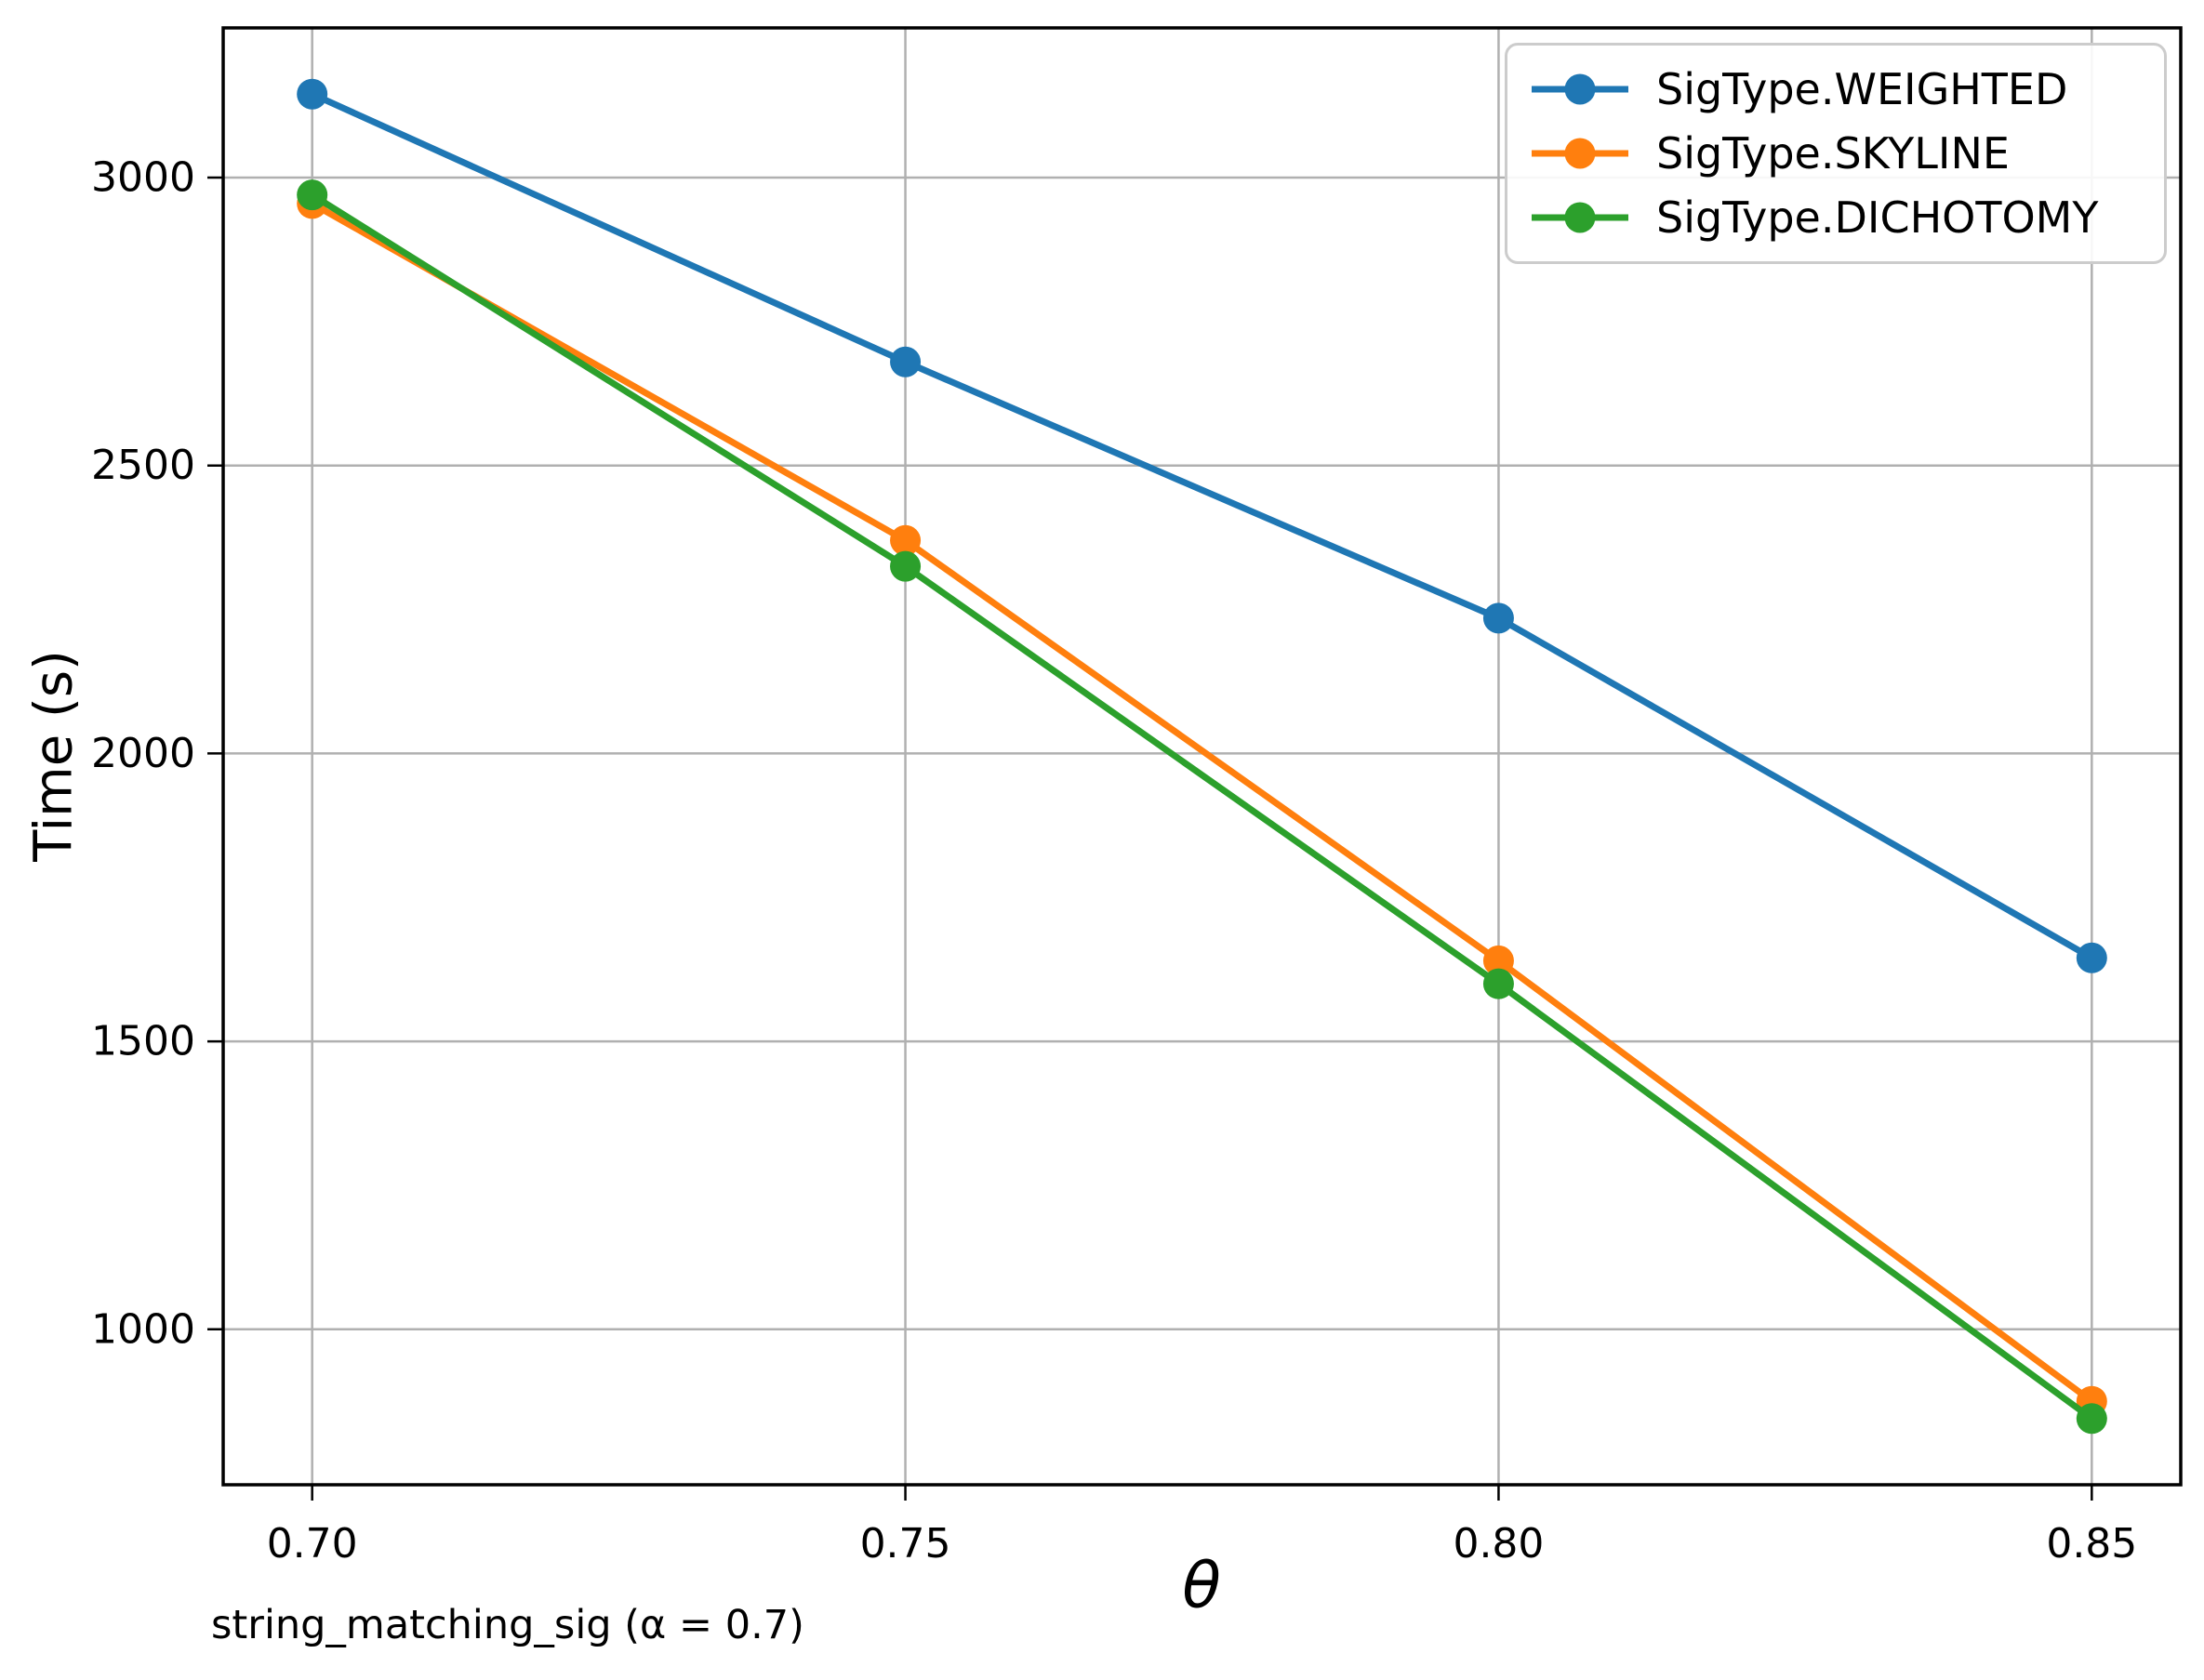 The height and width of the screenshot is (1680, 2204). I want to click on x-axis-label: θ, so click(1202, 1586).